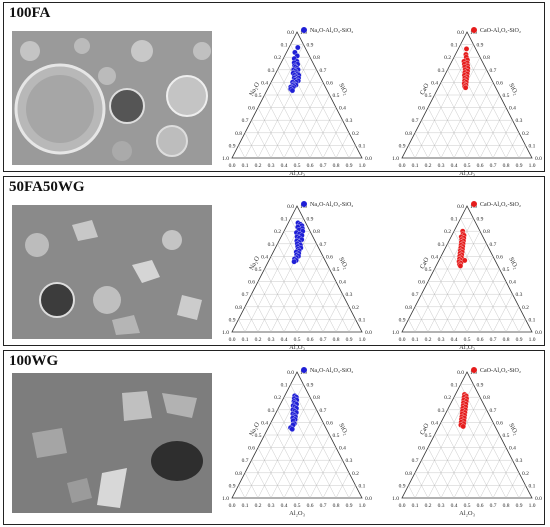 The image size is (550, 527). I want to click on legend-marker, so click(304, 30).